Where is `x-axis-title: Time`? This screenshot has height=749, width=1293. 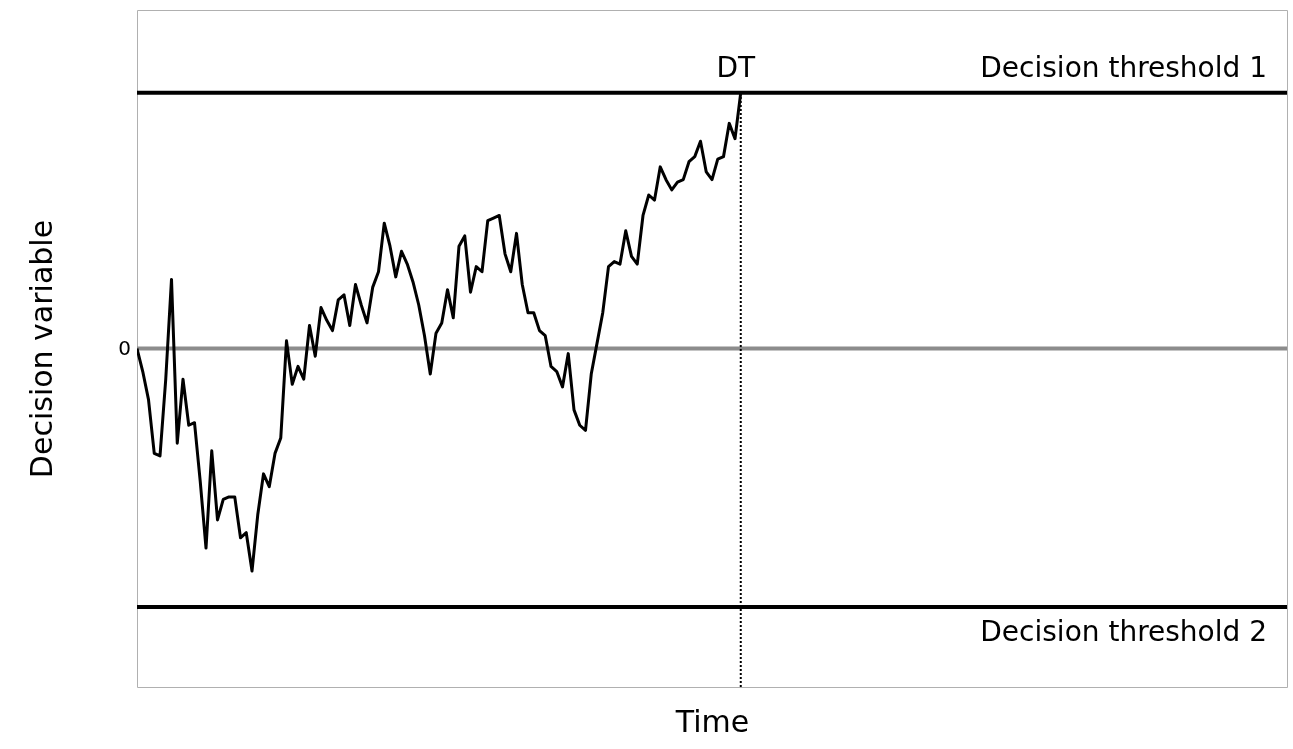
x-axis-title: Time is located at coordinates (712, 721).